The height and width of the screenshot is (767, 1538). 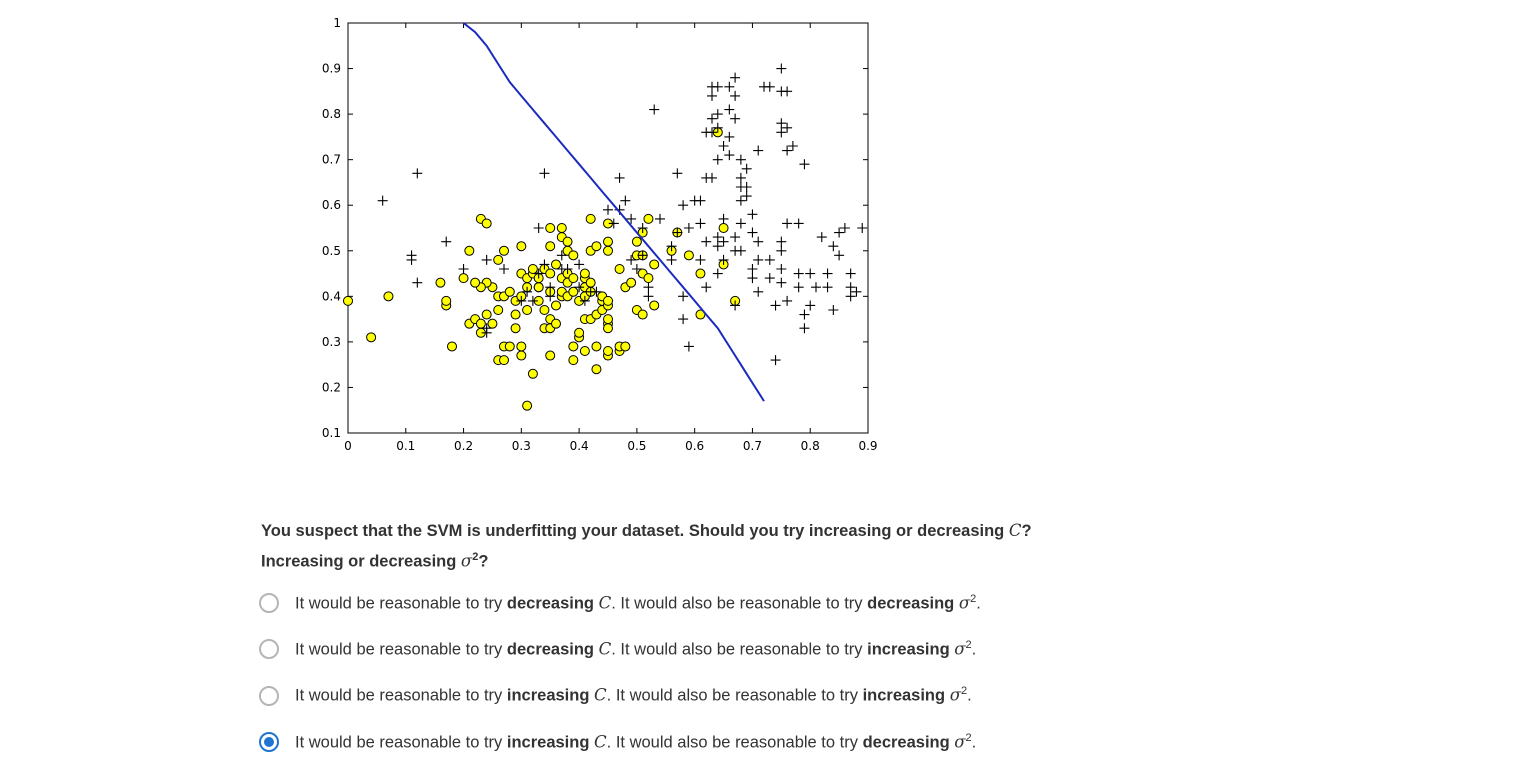 What do you see at coordinates (331, 251) in the screenshot?
I see `y-tick-label: 0.5` at bounding box center [331, 251].